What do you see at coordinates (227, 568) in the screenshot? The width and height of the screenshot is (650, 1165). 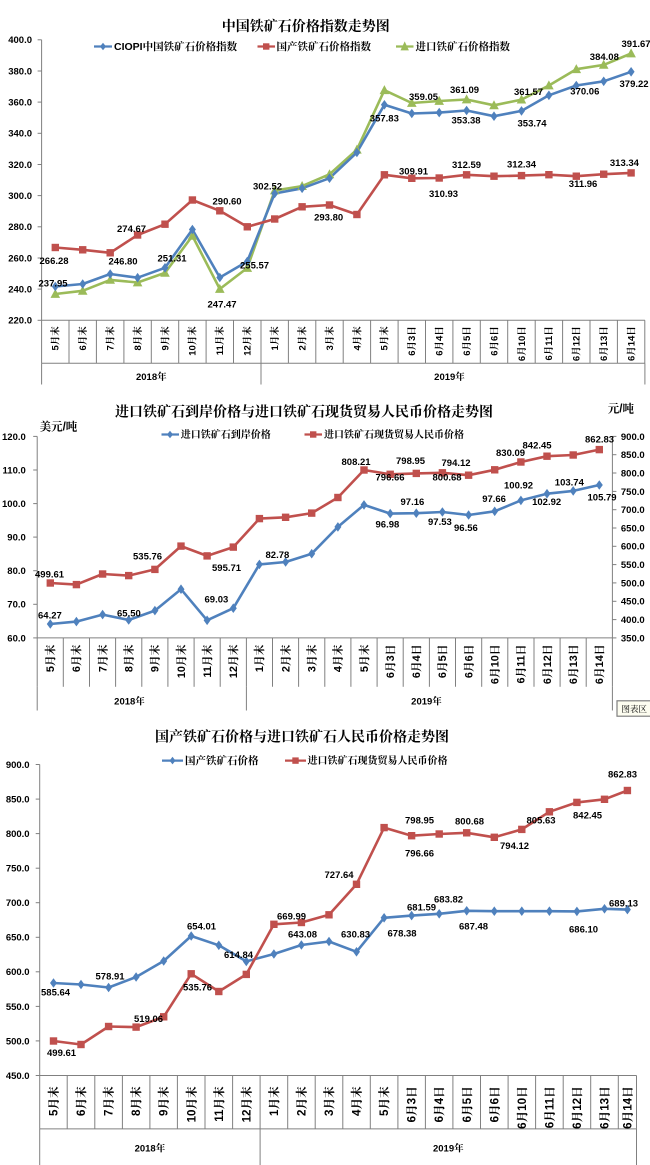 I see `svg-text: 595.71` at bounding box center [227, 568].